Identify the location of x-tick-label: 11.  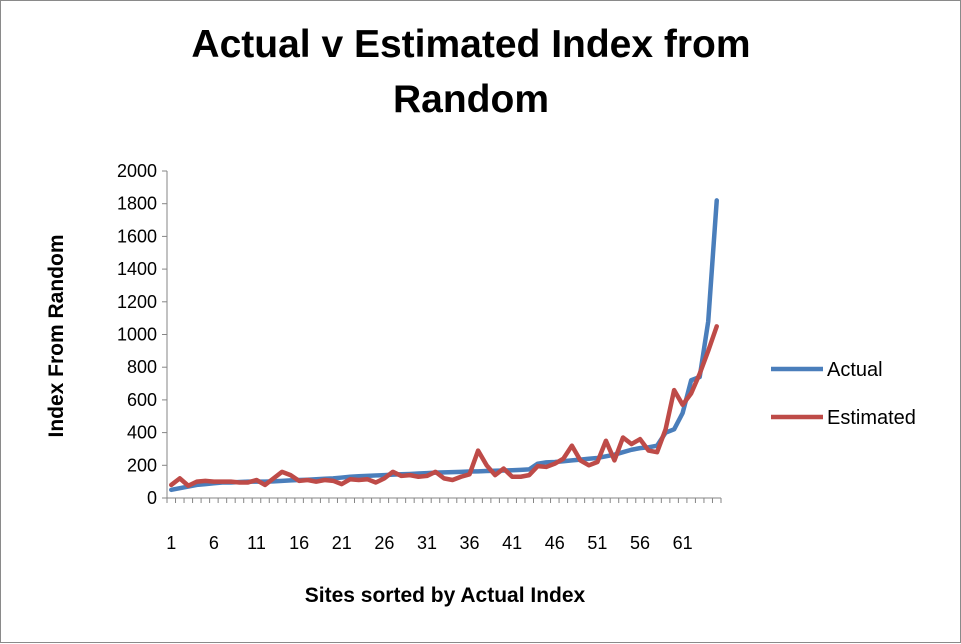
(256, 543).